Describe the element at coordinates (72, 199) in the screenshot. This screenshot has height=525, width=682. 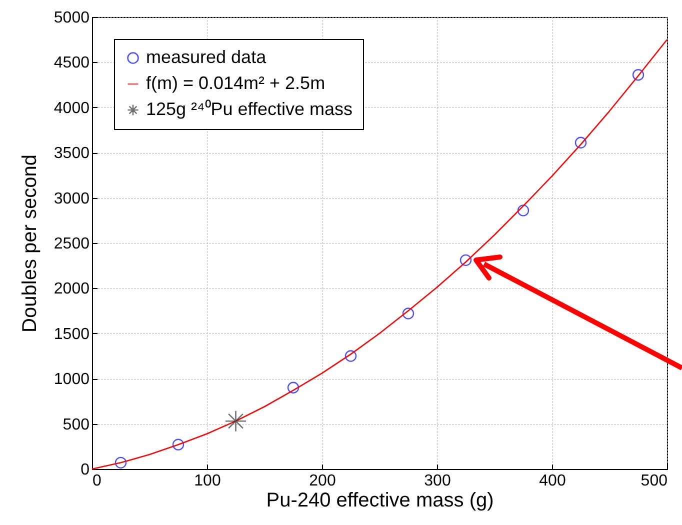
I see `y-tick-label: 3000` at that location.